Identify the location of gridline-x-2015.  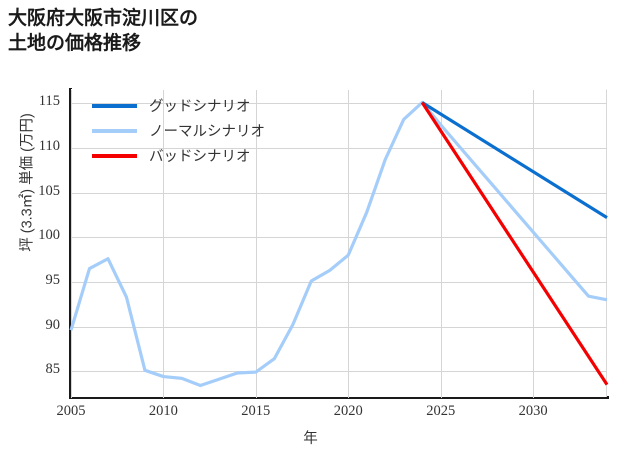
(256, 244).